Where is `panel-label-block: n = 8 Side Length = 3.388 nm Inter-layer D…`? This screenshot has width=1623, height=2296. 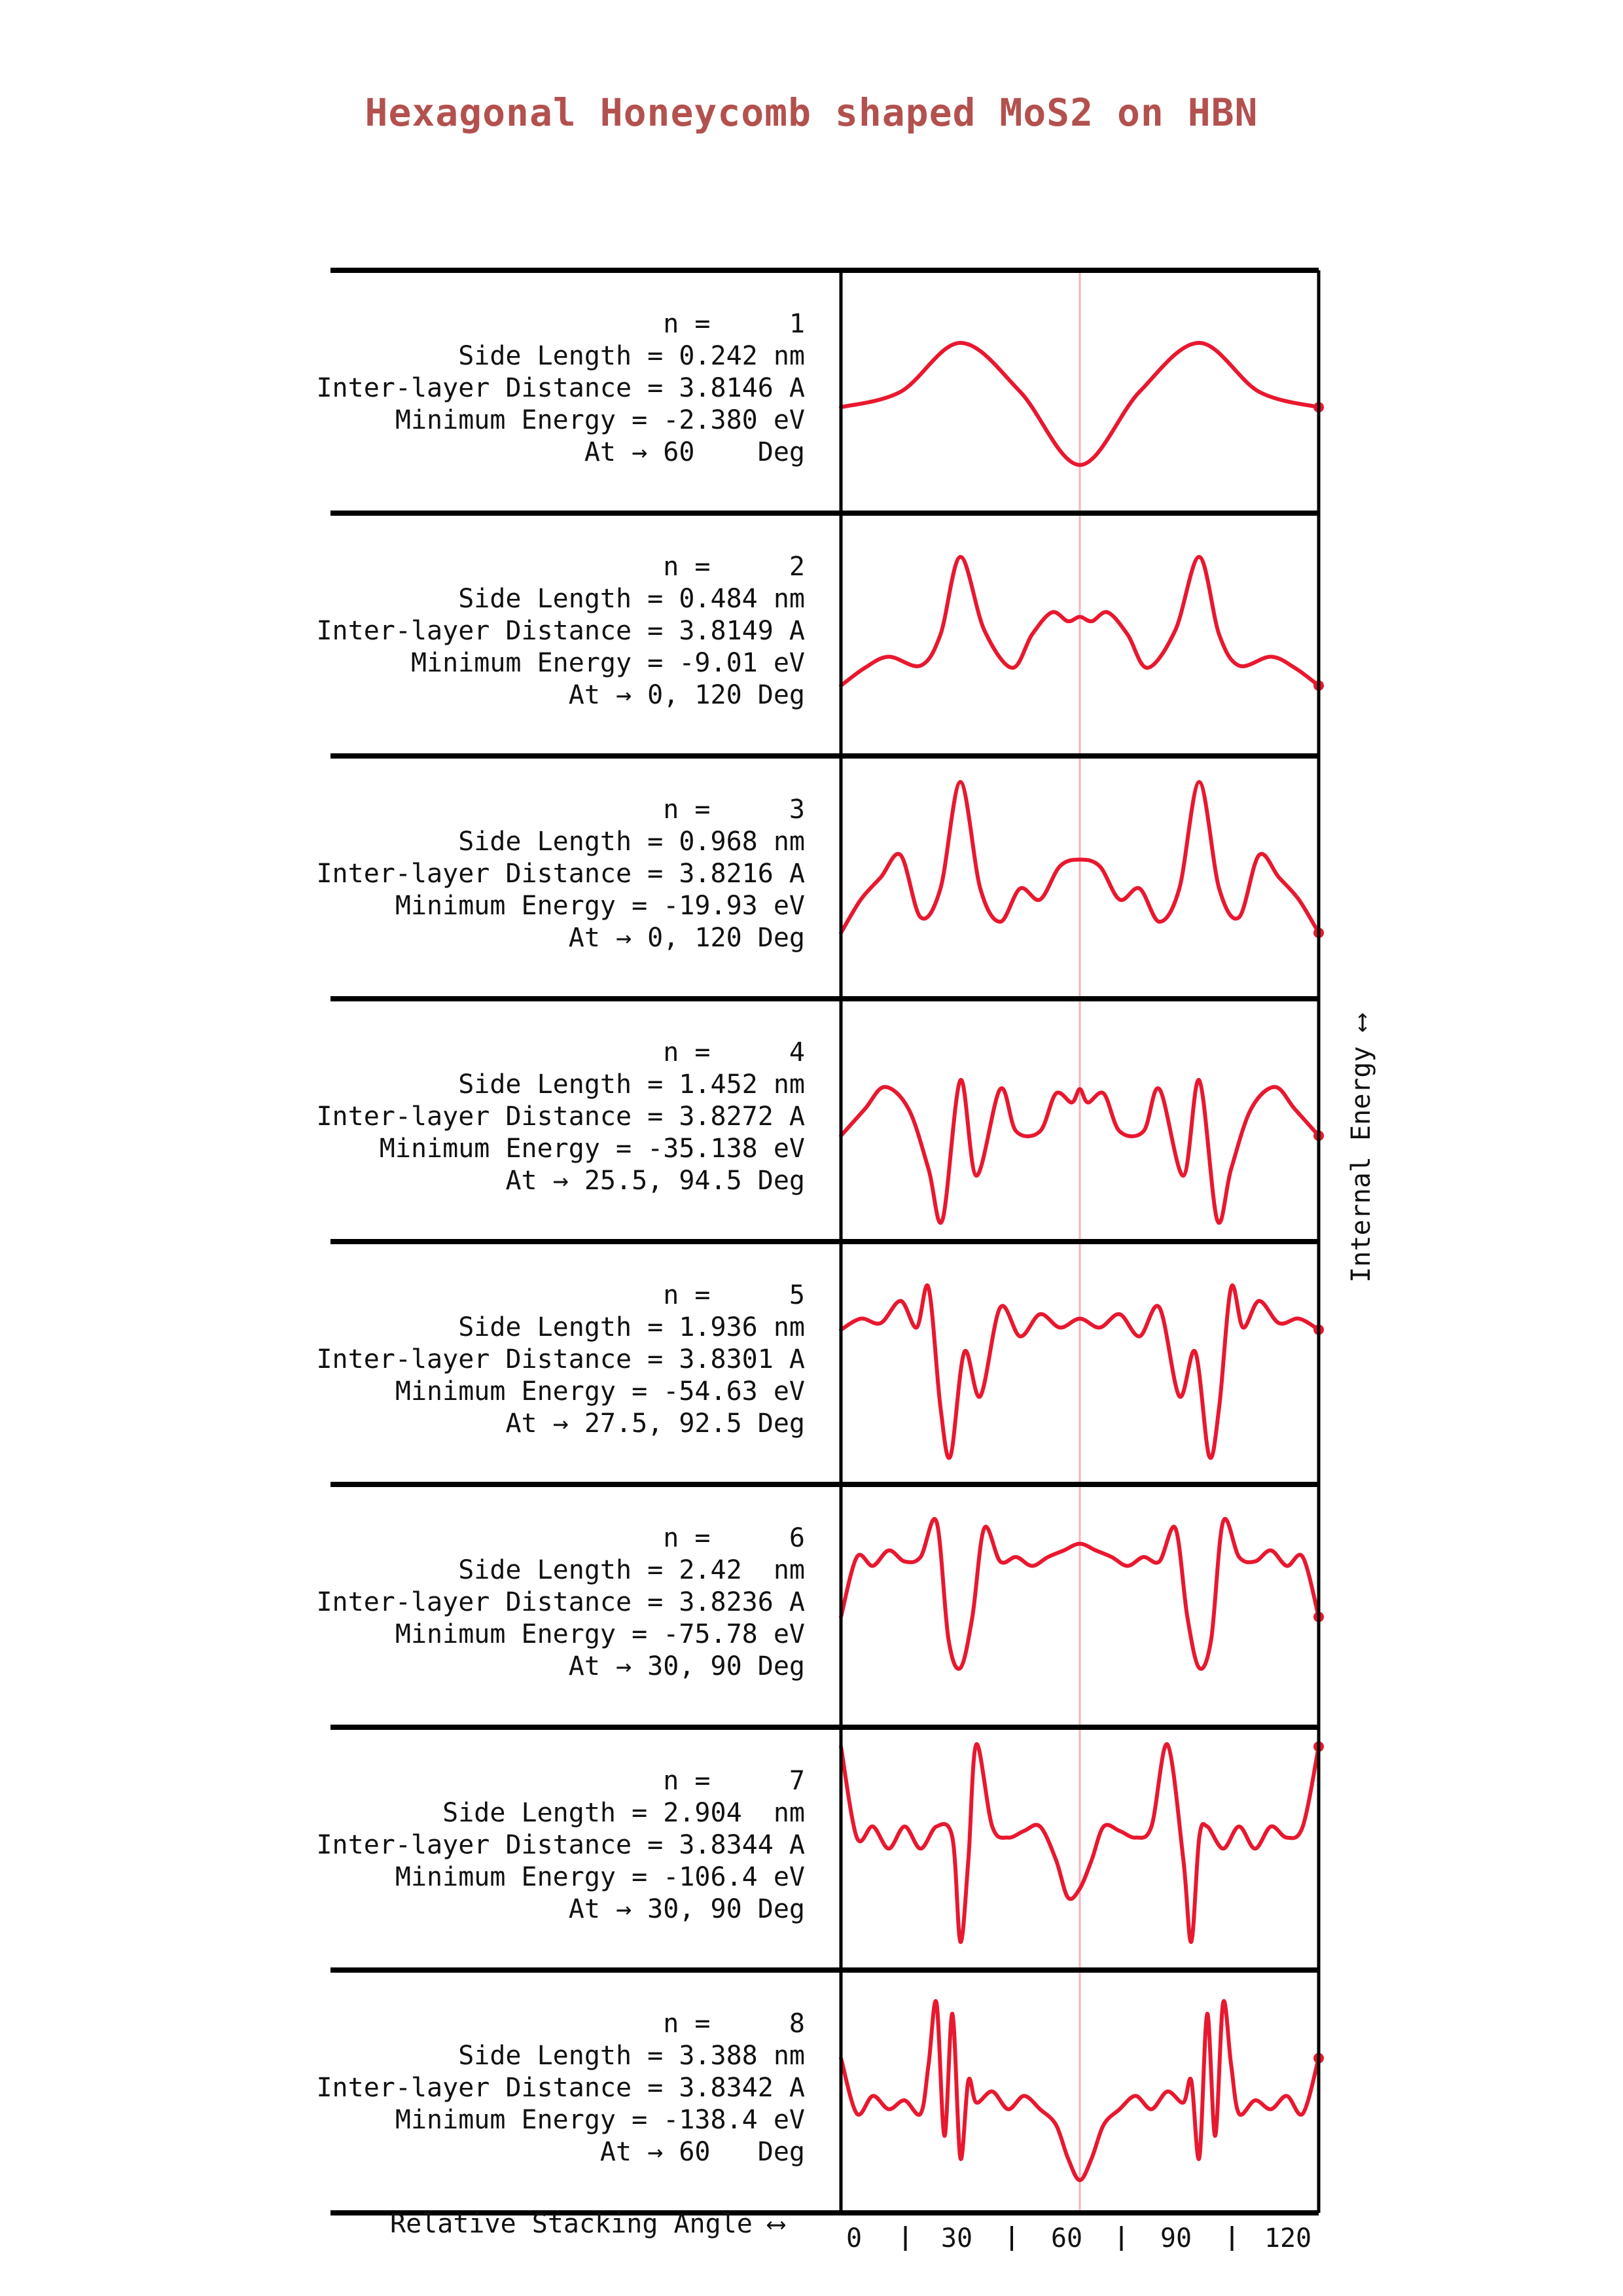 panel-label-block: n = 8 Side Length = 3.388 nm Inter-layer D… is located at coordinates (511, 2088).